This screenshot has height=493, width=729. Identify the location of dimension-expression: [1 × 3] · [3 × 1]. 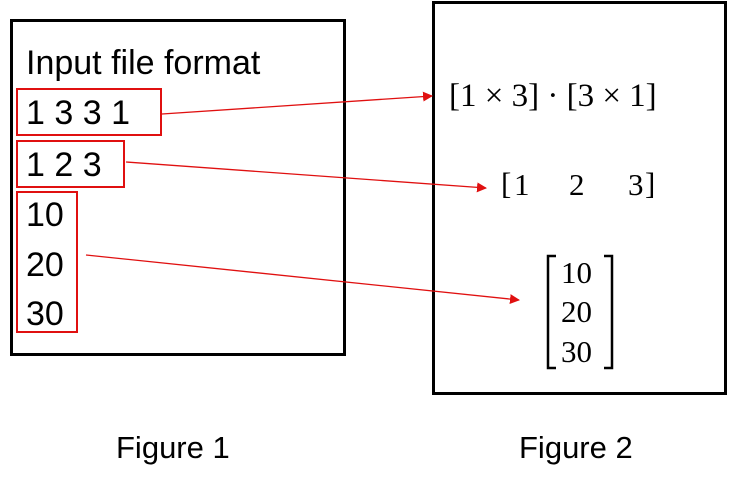
(553, 96).